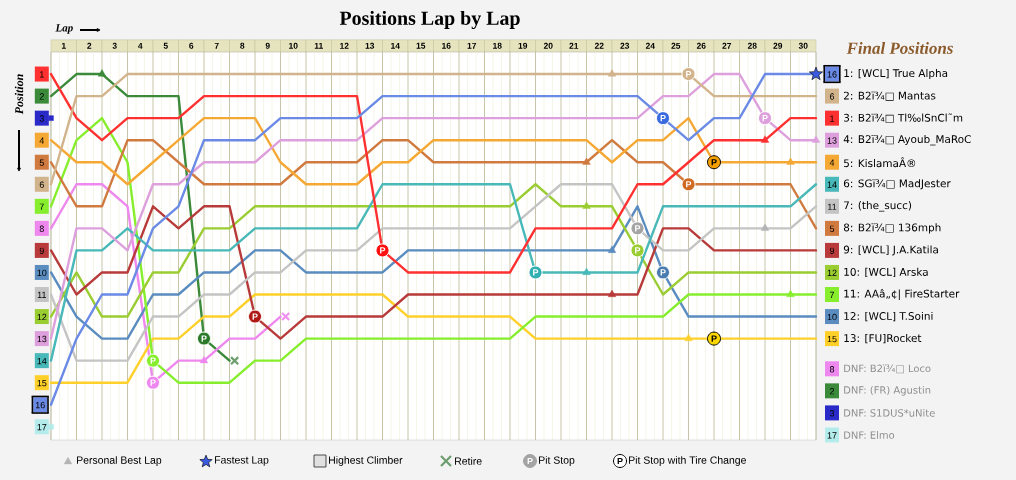 This screenshot has width=1016, height=480. What do you see at coordinates (832, 369) in the screenshot?
I see `text: 8` at bounding box center [832, 369].